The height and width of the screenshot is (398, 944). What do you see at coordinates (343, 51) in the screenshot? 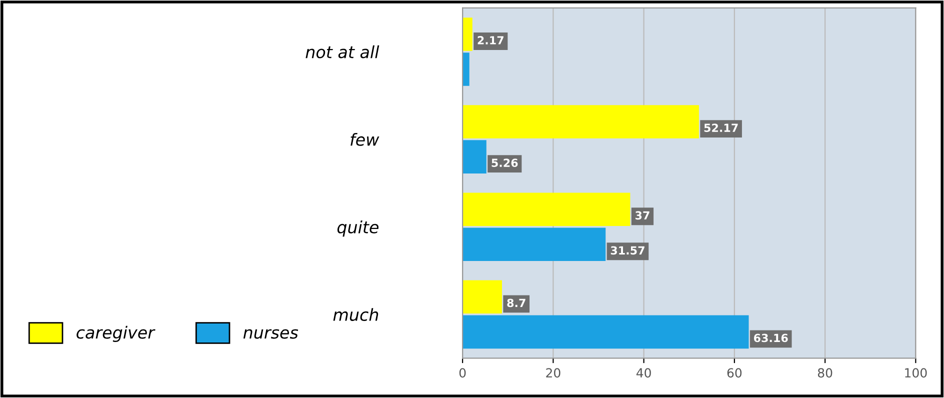
I see `y-tick-label: not at all` at bounding box center [343, 51].